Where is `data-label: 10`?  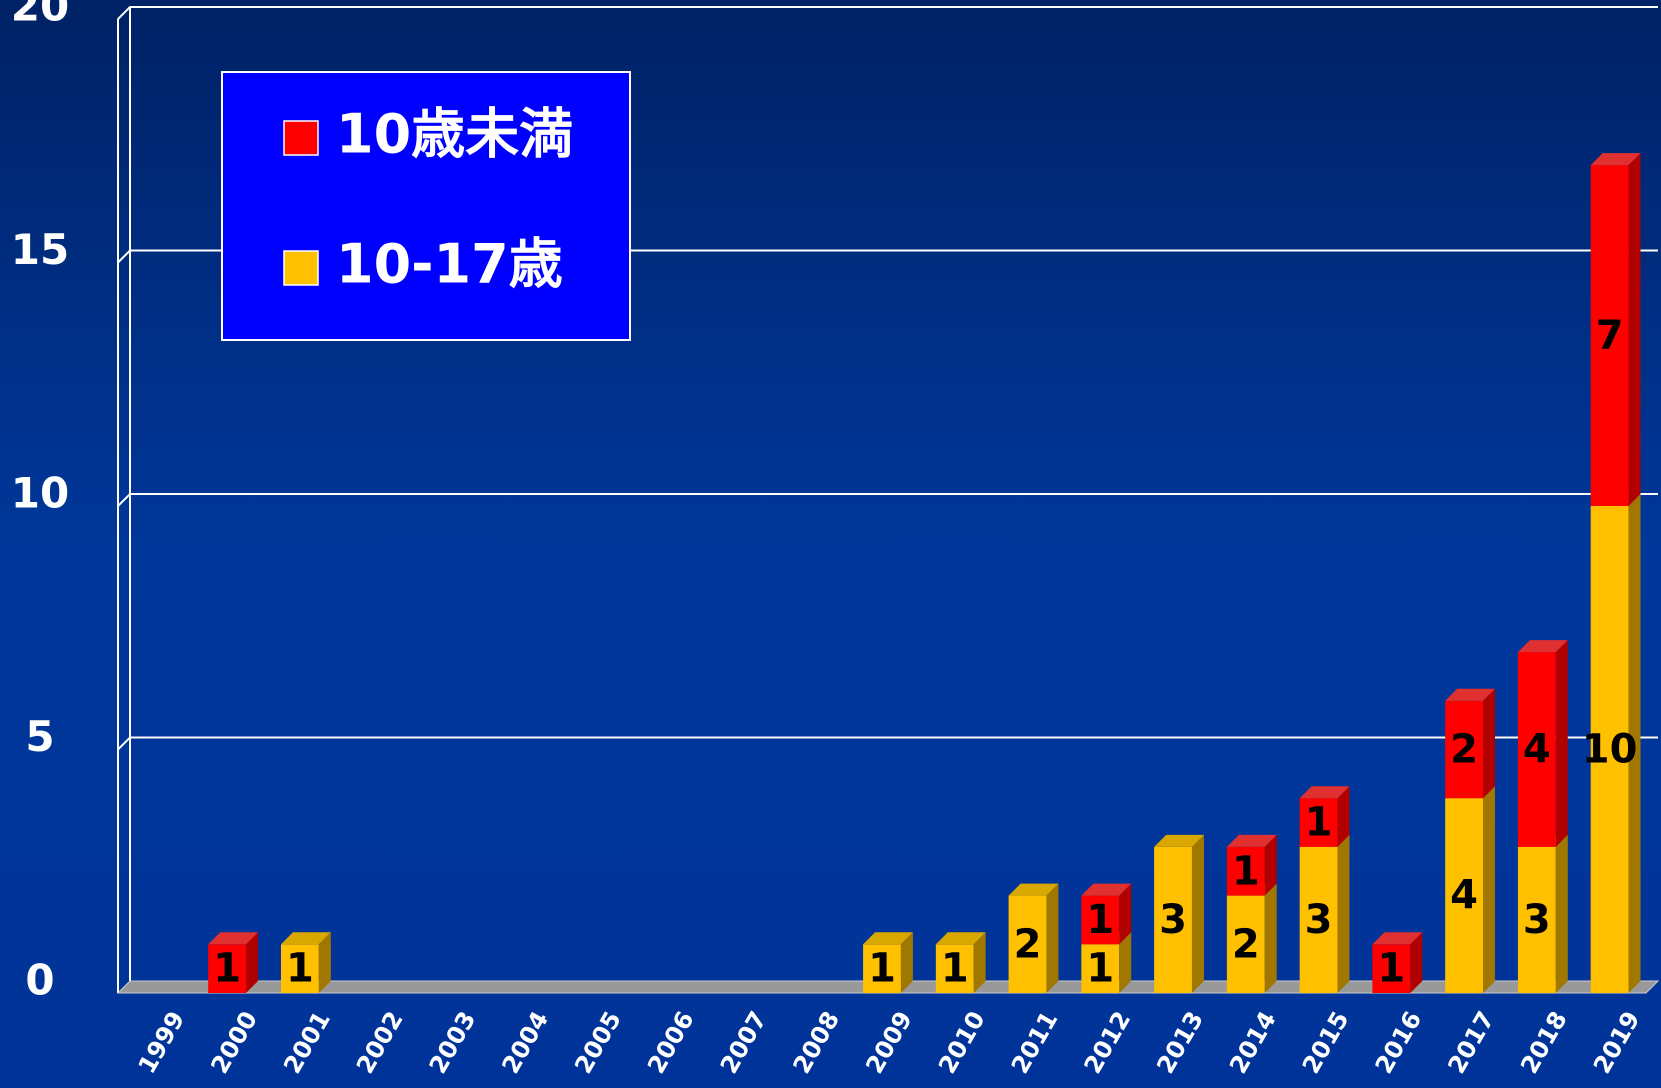 data-label: 10 is located at coordinates (1610, 750).